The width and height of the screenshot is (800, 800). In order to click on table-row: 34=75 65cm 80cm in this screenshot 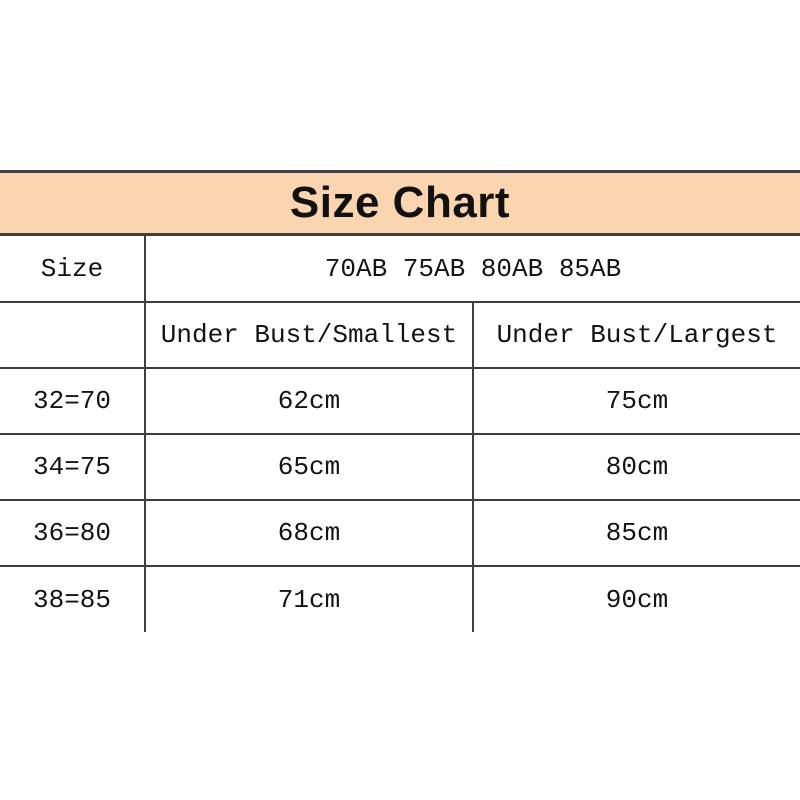, I will do `click(400, 467)`.